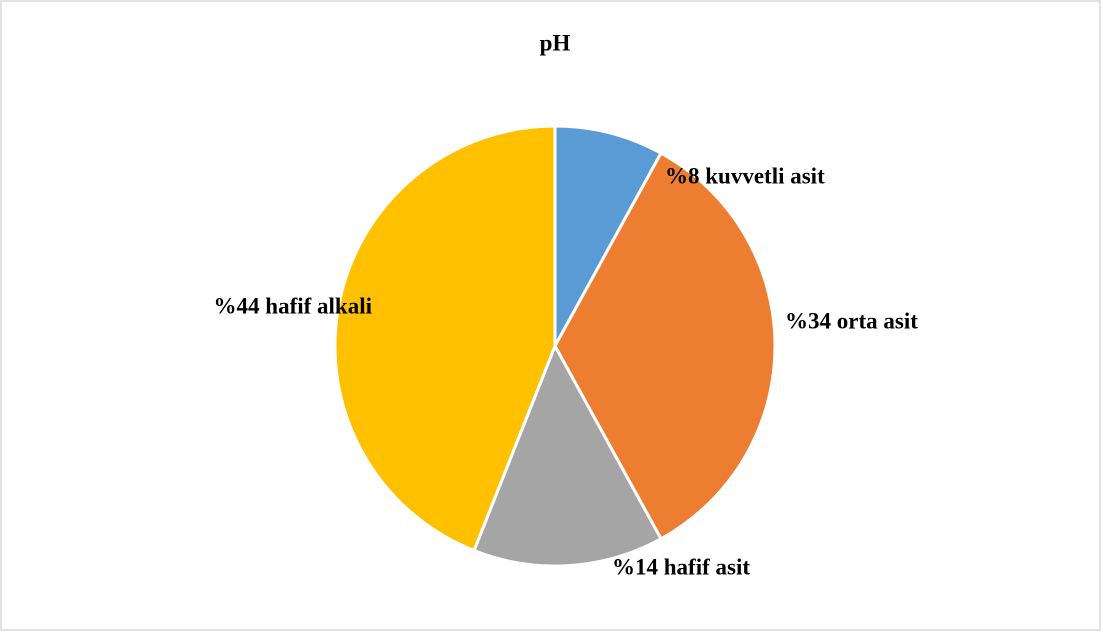  I want to click on chart-title: pH, so click(555, 42).